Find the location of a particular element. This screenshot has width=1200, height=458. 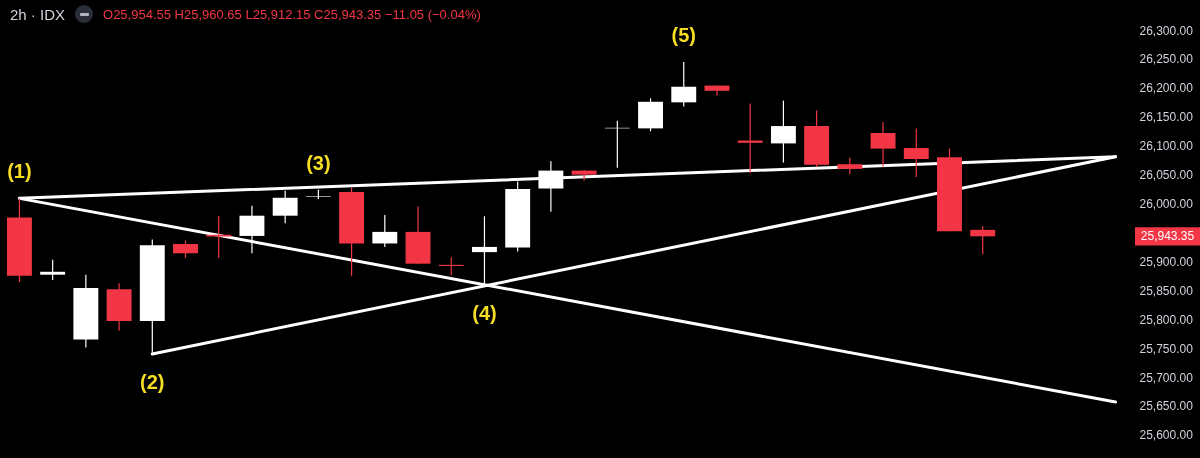

y-tick-label: 25,800.00 is located at coordinates (1166, 319).